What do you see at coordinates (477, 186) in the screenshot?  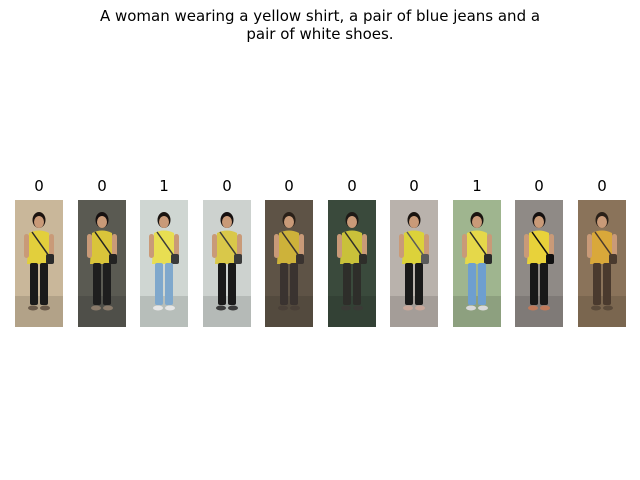 I see `match-label: 1` at bounding box center [477, 186].